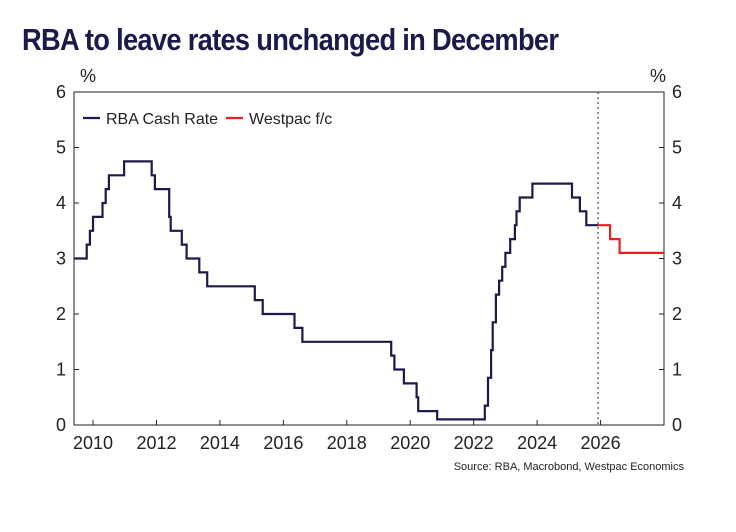 The image size is (736, 532). I want to click on x-tick-label: 2026, so click(601, 443).